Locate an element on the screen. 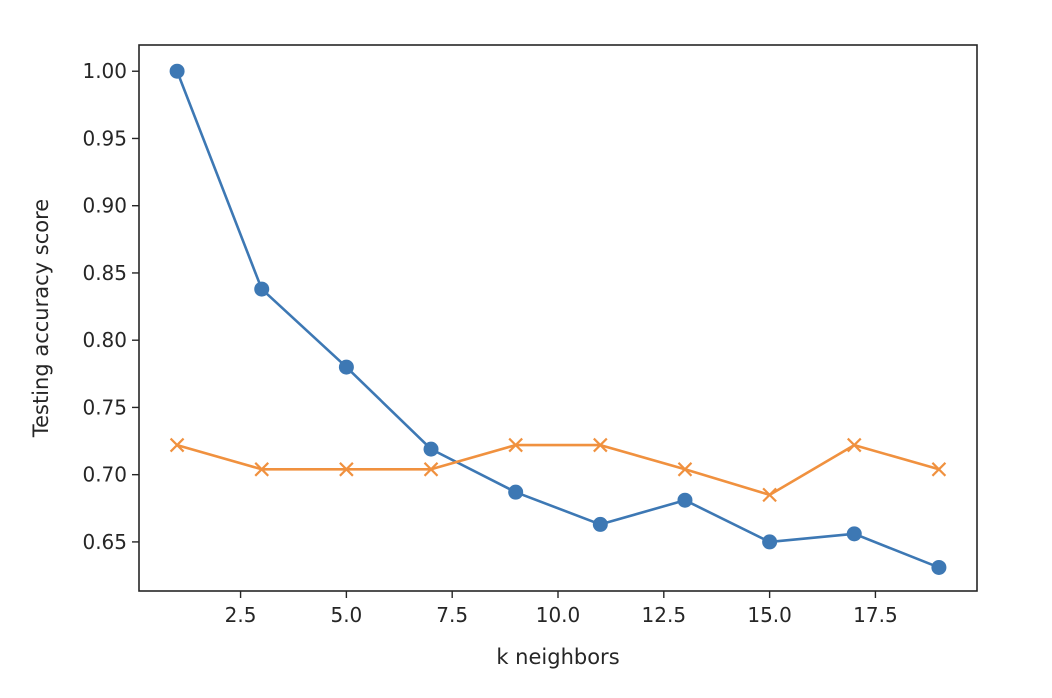  y-tick-label: 0.95 is located at coordinates (104, 138).